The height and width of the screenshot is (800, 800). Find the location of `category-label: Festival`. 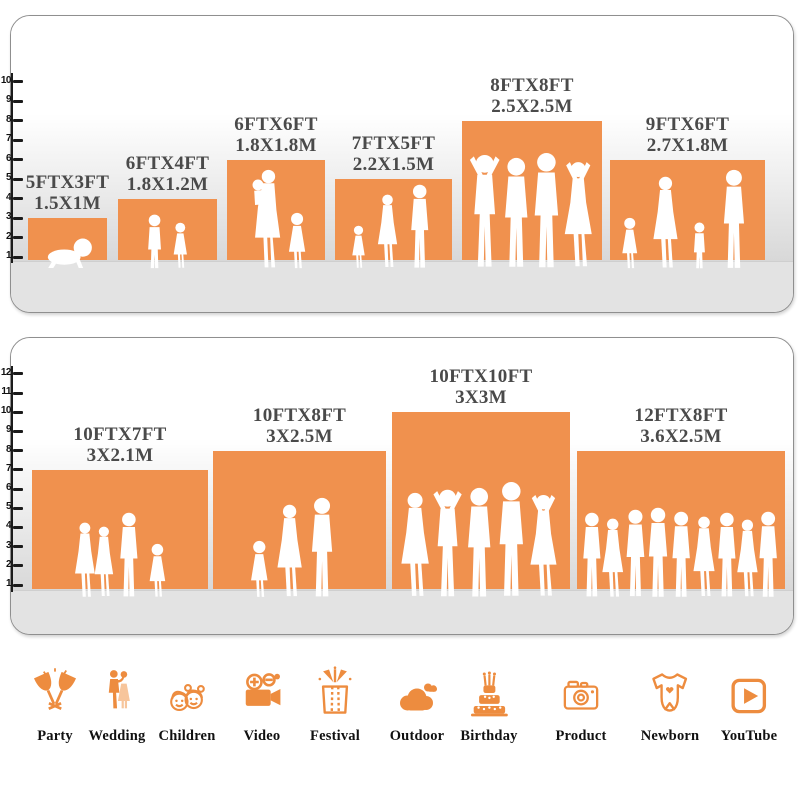

category-label: Festival is located at coordinates (335, 736).